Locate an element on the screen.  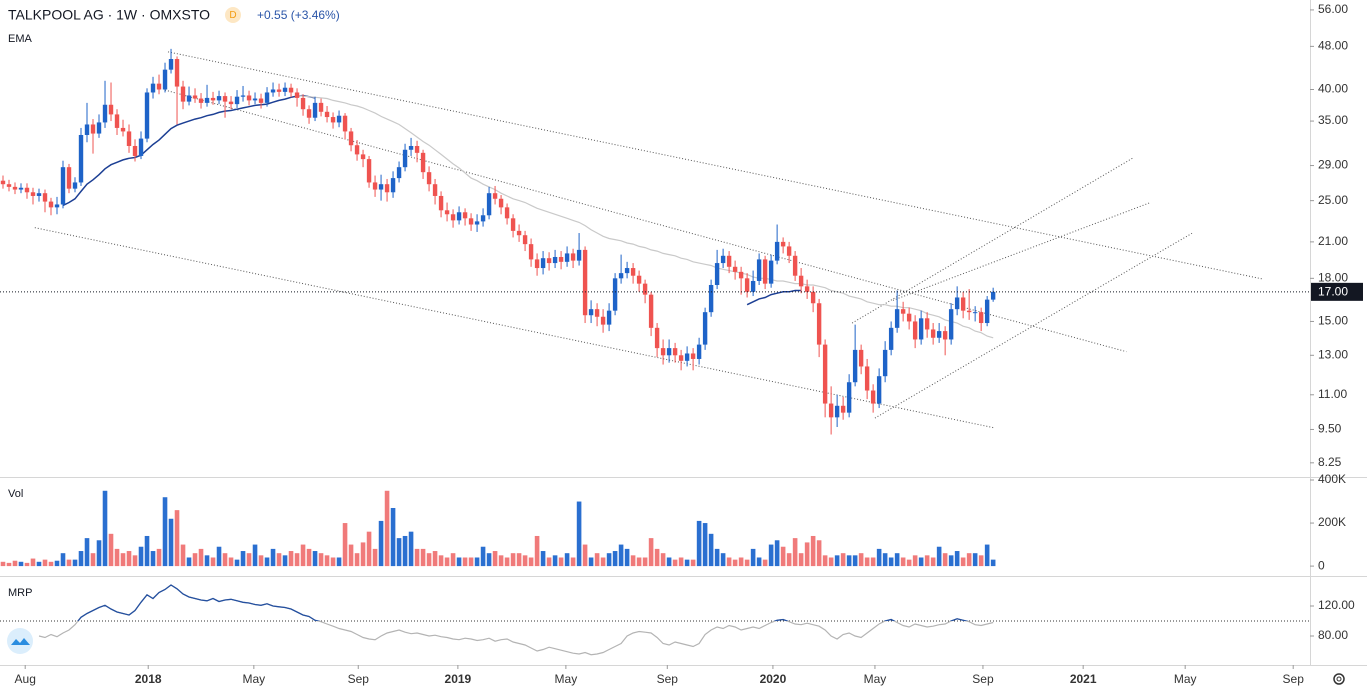
y-tick-label: 9.50 is located at coordinates (1330, 429).